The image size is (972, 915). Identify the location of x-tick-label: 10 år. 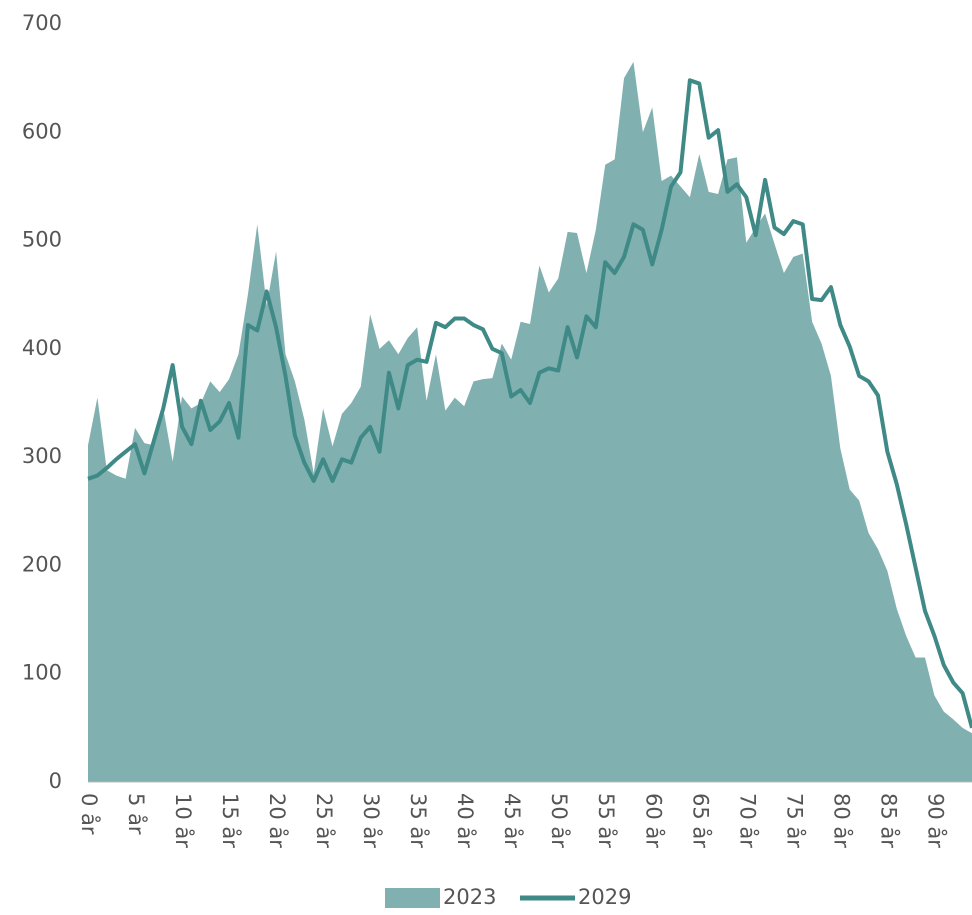
(183, 820).